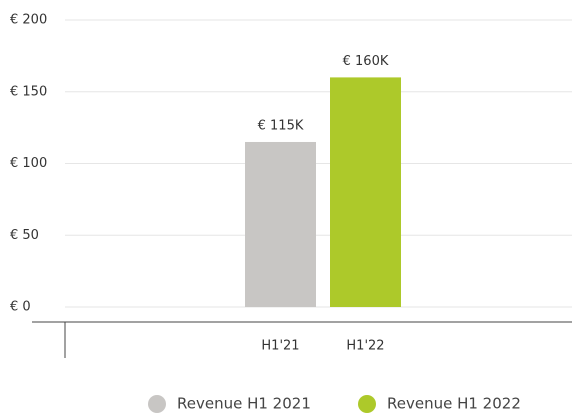 Image resolution: width=572 pixels, height=414 pixels. Describe the element at coordinates (281, 125) in the screenshot. I see `data-label: € 115K` at that location.